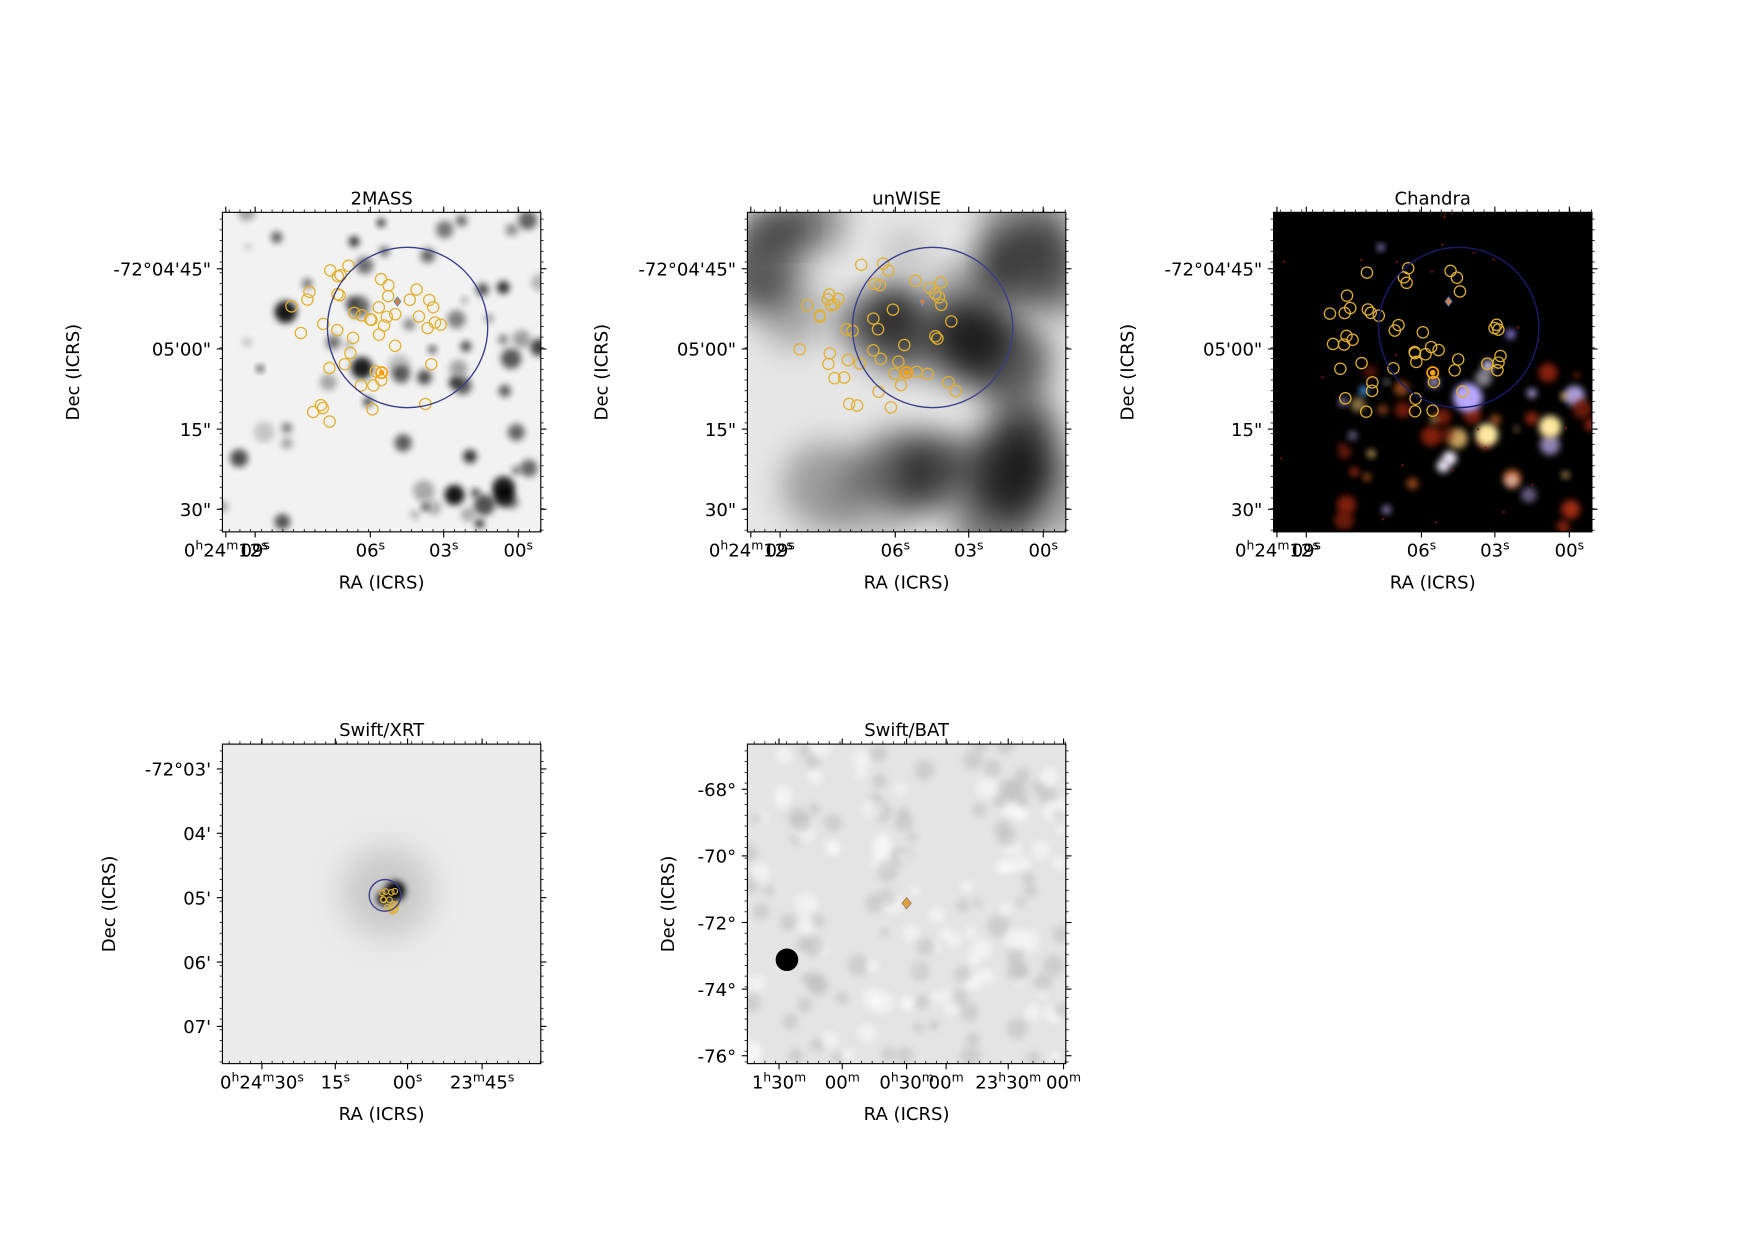 Image resolution: width=1750 pixels, height=1254 pixels. What do you see at coordinates (1494, 549) in the screenshot?
I see `x-tick-label: 03s` at bounding box center [1494, 549].